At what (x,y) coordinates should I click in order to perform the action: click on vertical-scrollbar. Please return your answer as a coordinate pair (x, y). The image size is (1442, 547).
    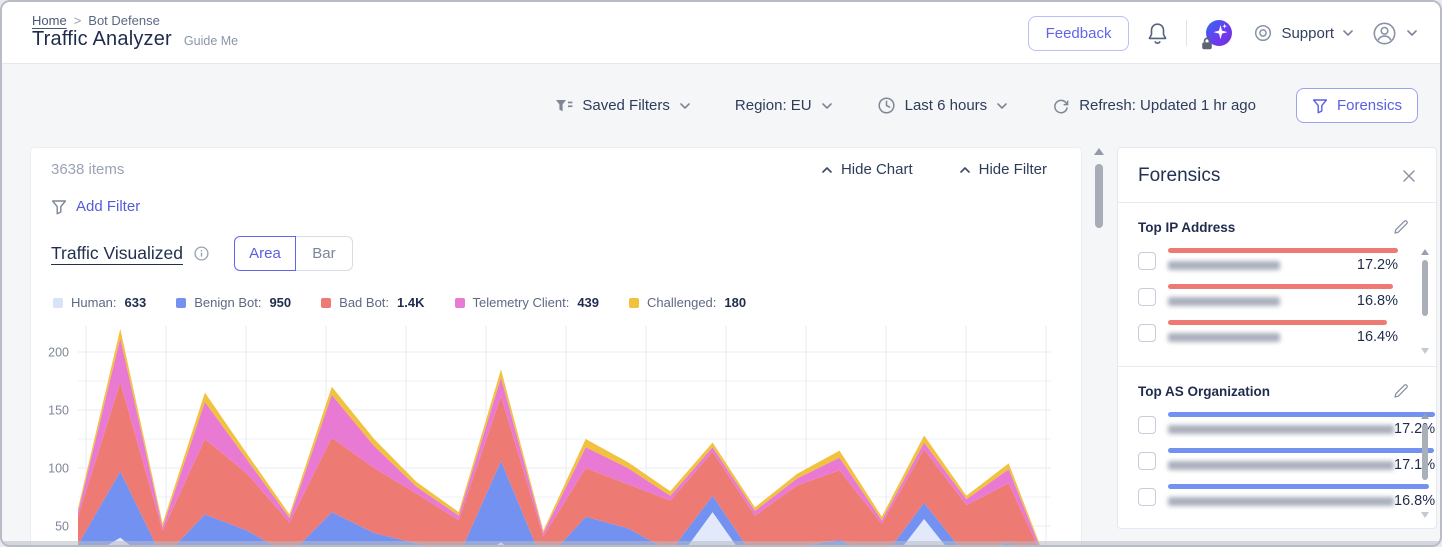
    Looking at the image, I should click on (1099, 346).